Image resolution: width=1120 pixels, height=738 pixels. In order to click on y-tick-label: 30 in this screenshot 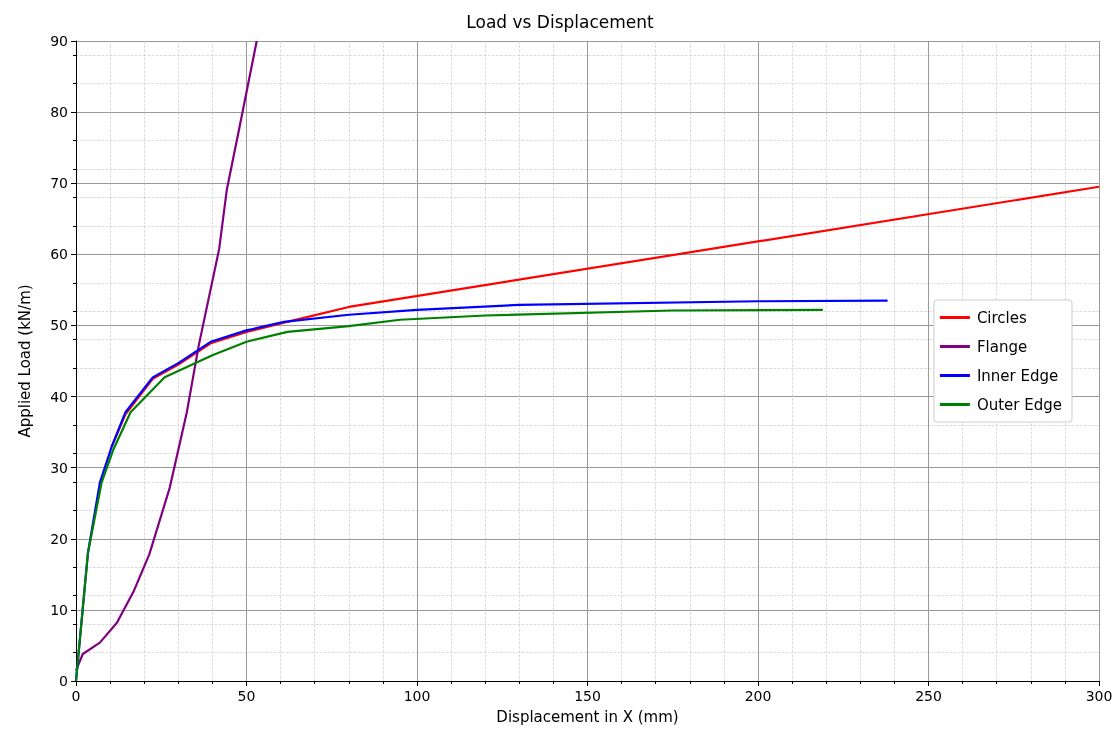, I will do `click(59, 467)`.